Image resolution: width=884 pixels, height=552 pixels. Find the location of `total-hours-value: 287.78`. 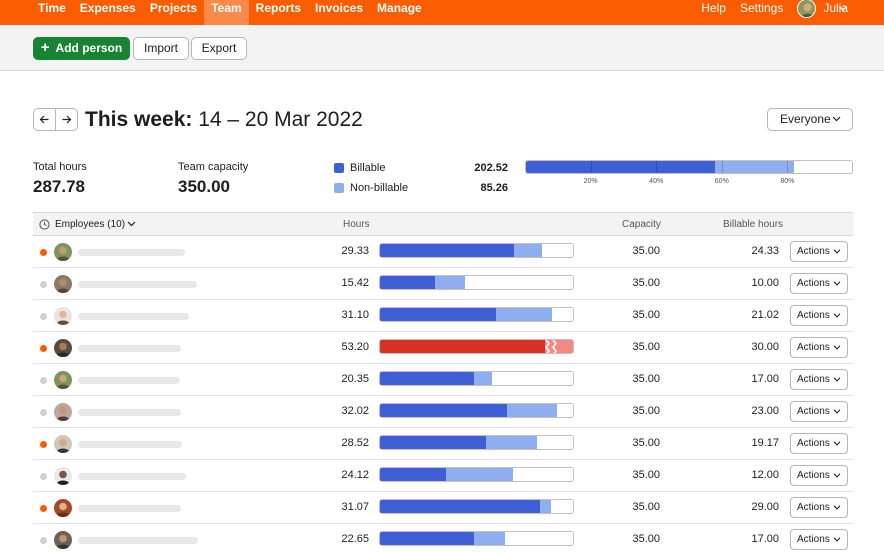

total-hours-value: 287.78 is located at coordinates (59, 187).